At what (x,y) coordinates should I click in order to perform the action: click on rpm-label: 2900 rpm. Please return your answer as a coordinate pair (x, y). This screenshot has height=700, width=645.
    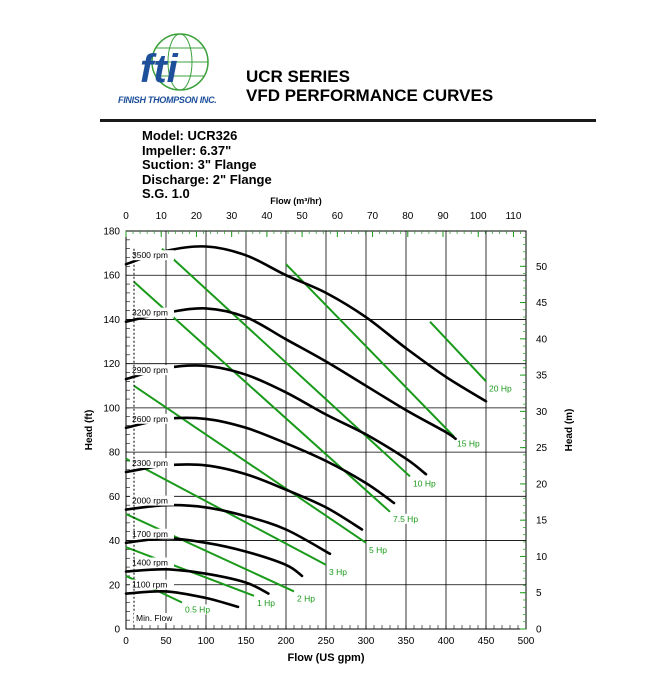
    Looking at the image, I should click on (150, 370).